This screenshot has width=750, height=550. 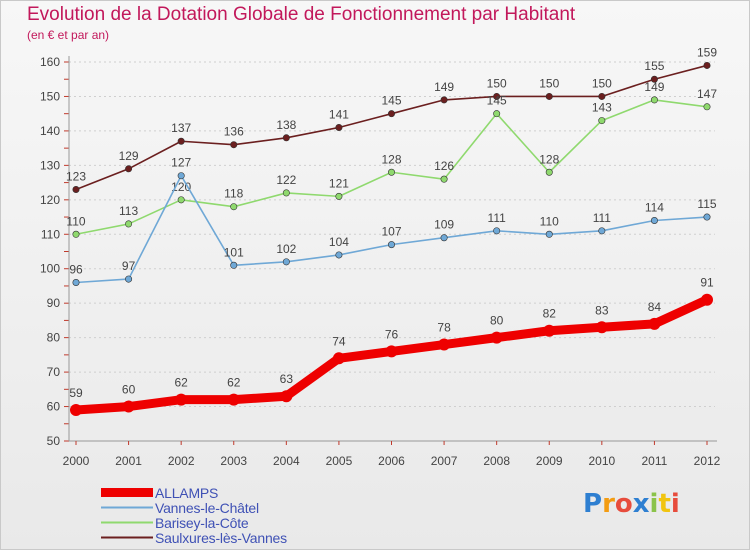 What do you see at coordinates (339, 114) in the screenshot?
I see `data-label-saulxures-les-vannes: 141` at bounding box center [339, 114].